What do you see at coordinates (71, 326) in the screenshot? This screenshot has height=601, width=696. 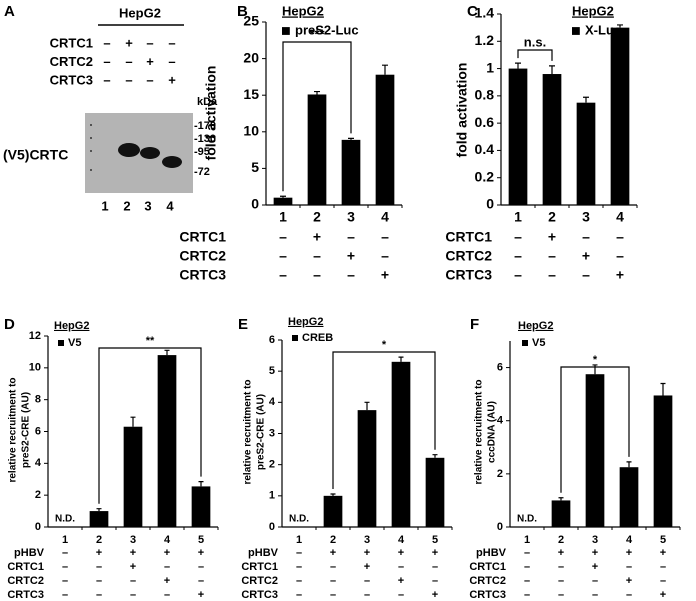 I see `chart-title: HepG2` at bounding box center [71, 326].